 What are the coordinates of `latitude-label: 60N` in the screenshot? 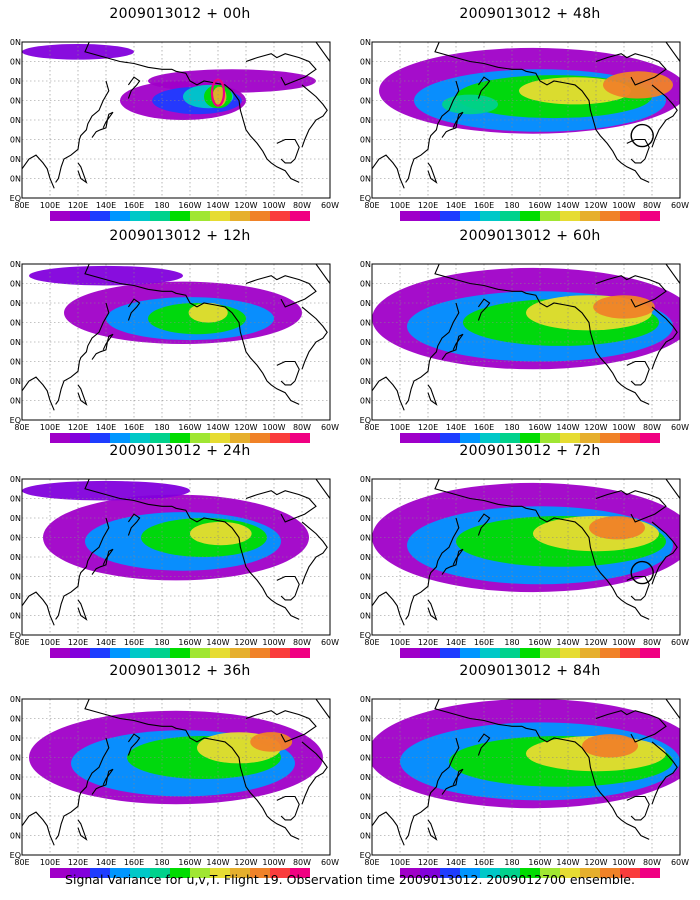 It's located at (365, 303).